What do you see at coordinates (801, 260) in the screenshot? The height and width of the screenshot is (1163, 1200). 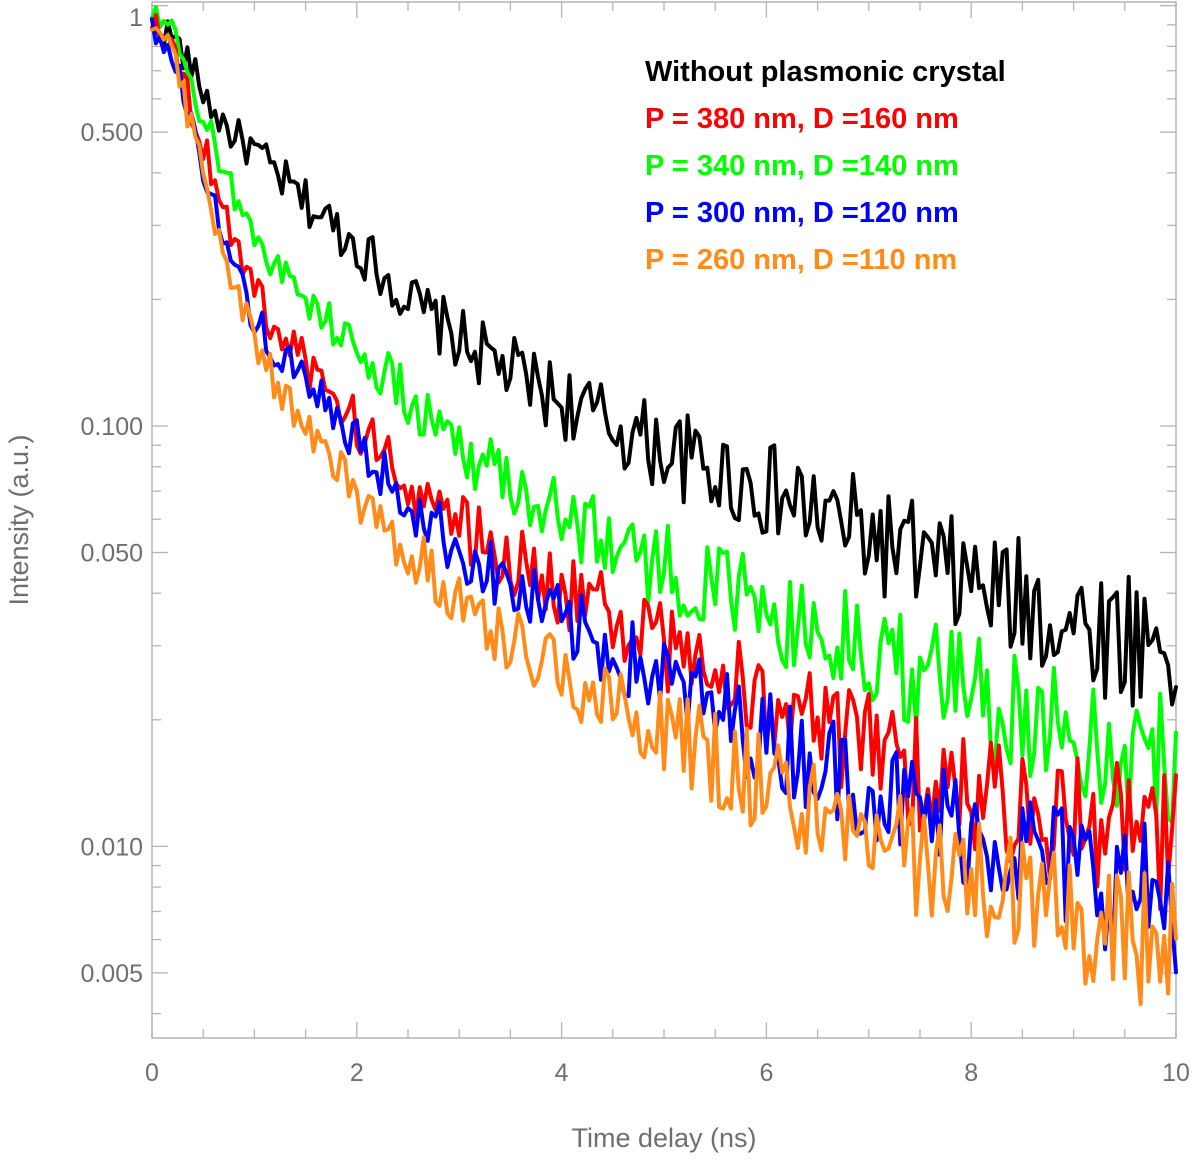 I see `legend-entry-5: P = 260 nm, D =110 nm` at bounding box center [801, 260].